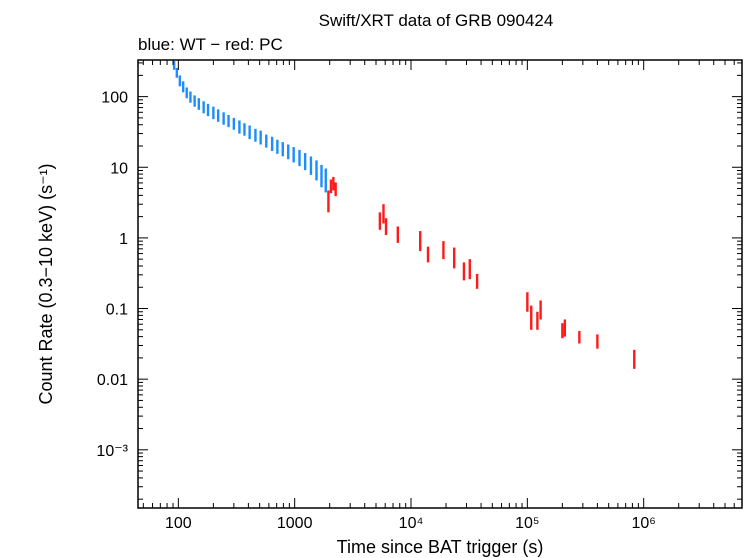 Image resolution: width=746 pixels, height=558 pixels. I want to click on y-tick-label: 100, so click(114, 98).